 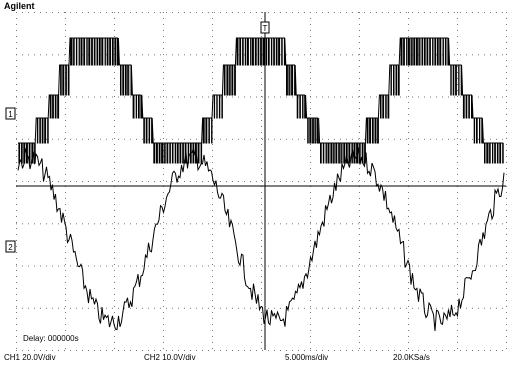 I want to click on channel-1-marker: 1, so click(x=10, y=113).